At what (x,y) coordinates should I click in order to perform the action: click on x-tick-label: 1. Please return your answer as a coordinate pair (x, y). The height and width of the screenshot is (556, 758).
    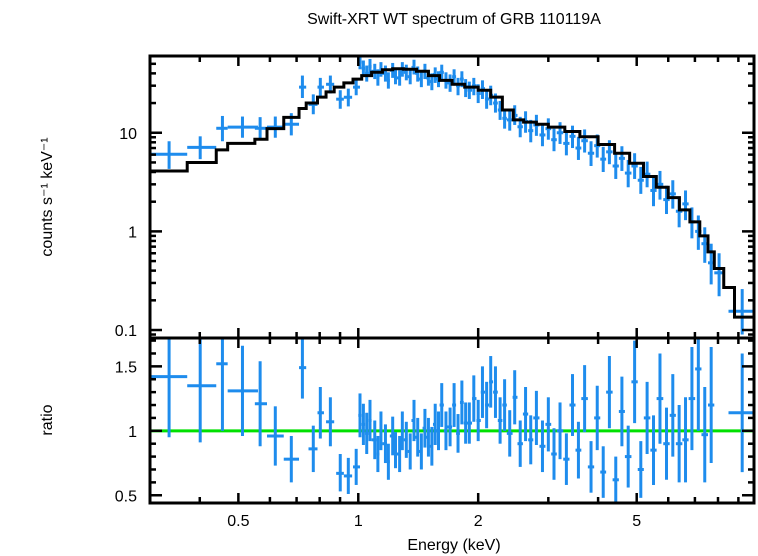
    Looking at the image, I should click on (358, 521).